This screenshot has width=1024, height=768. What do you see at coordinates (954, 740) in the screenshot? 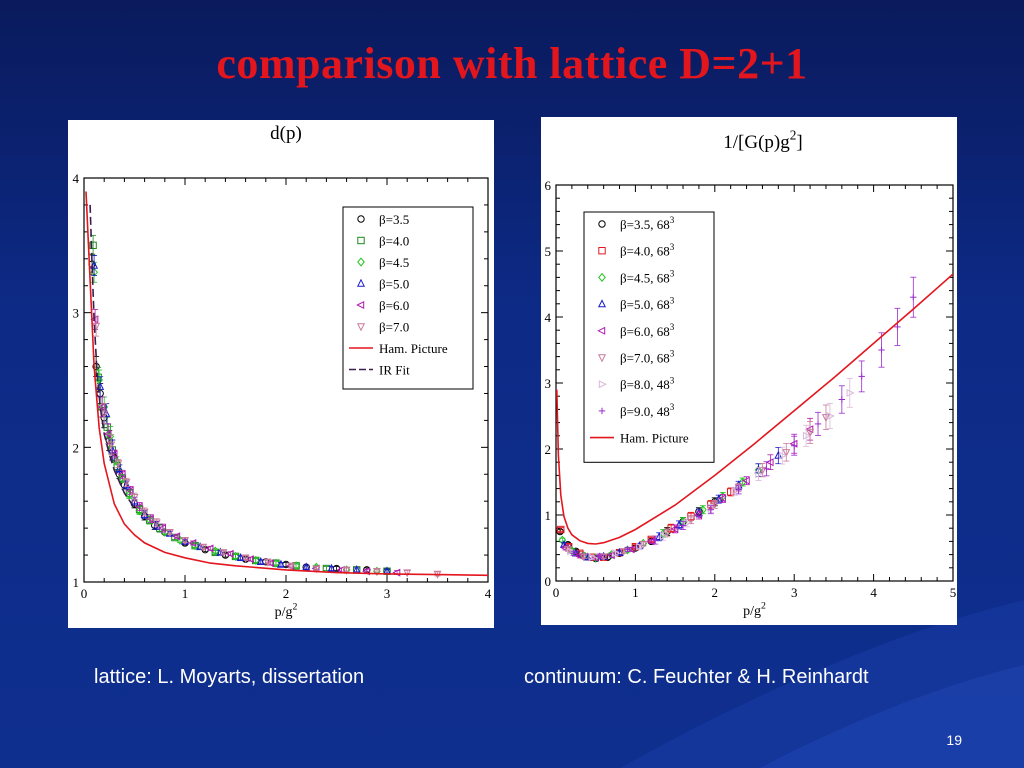
I see `page-number: 19` at bounding box center [954, 740].